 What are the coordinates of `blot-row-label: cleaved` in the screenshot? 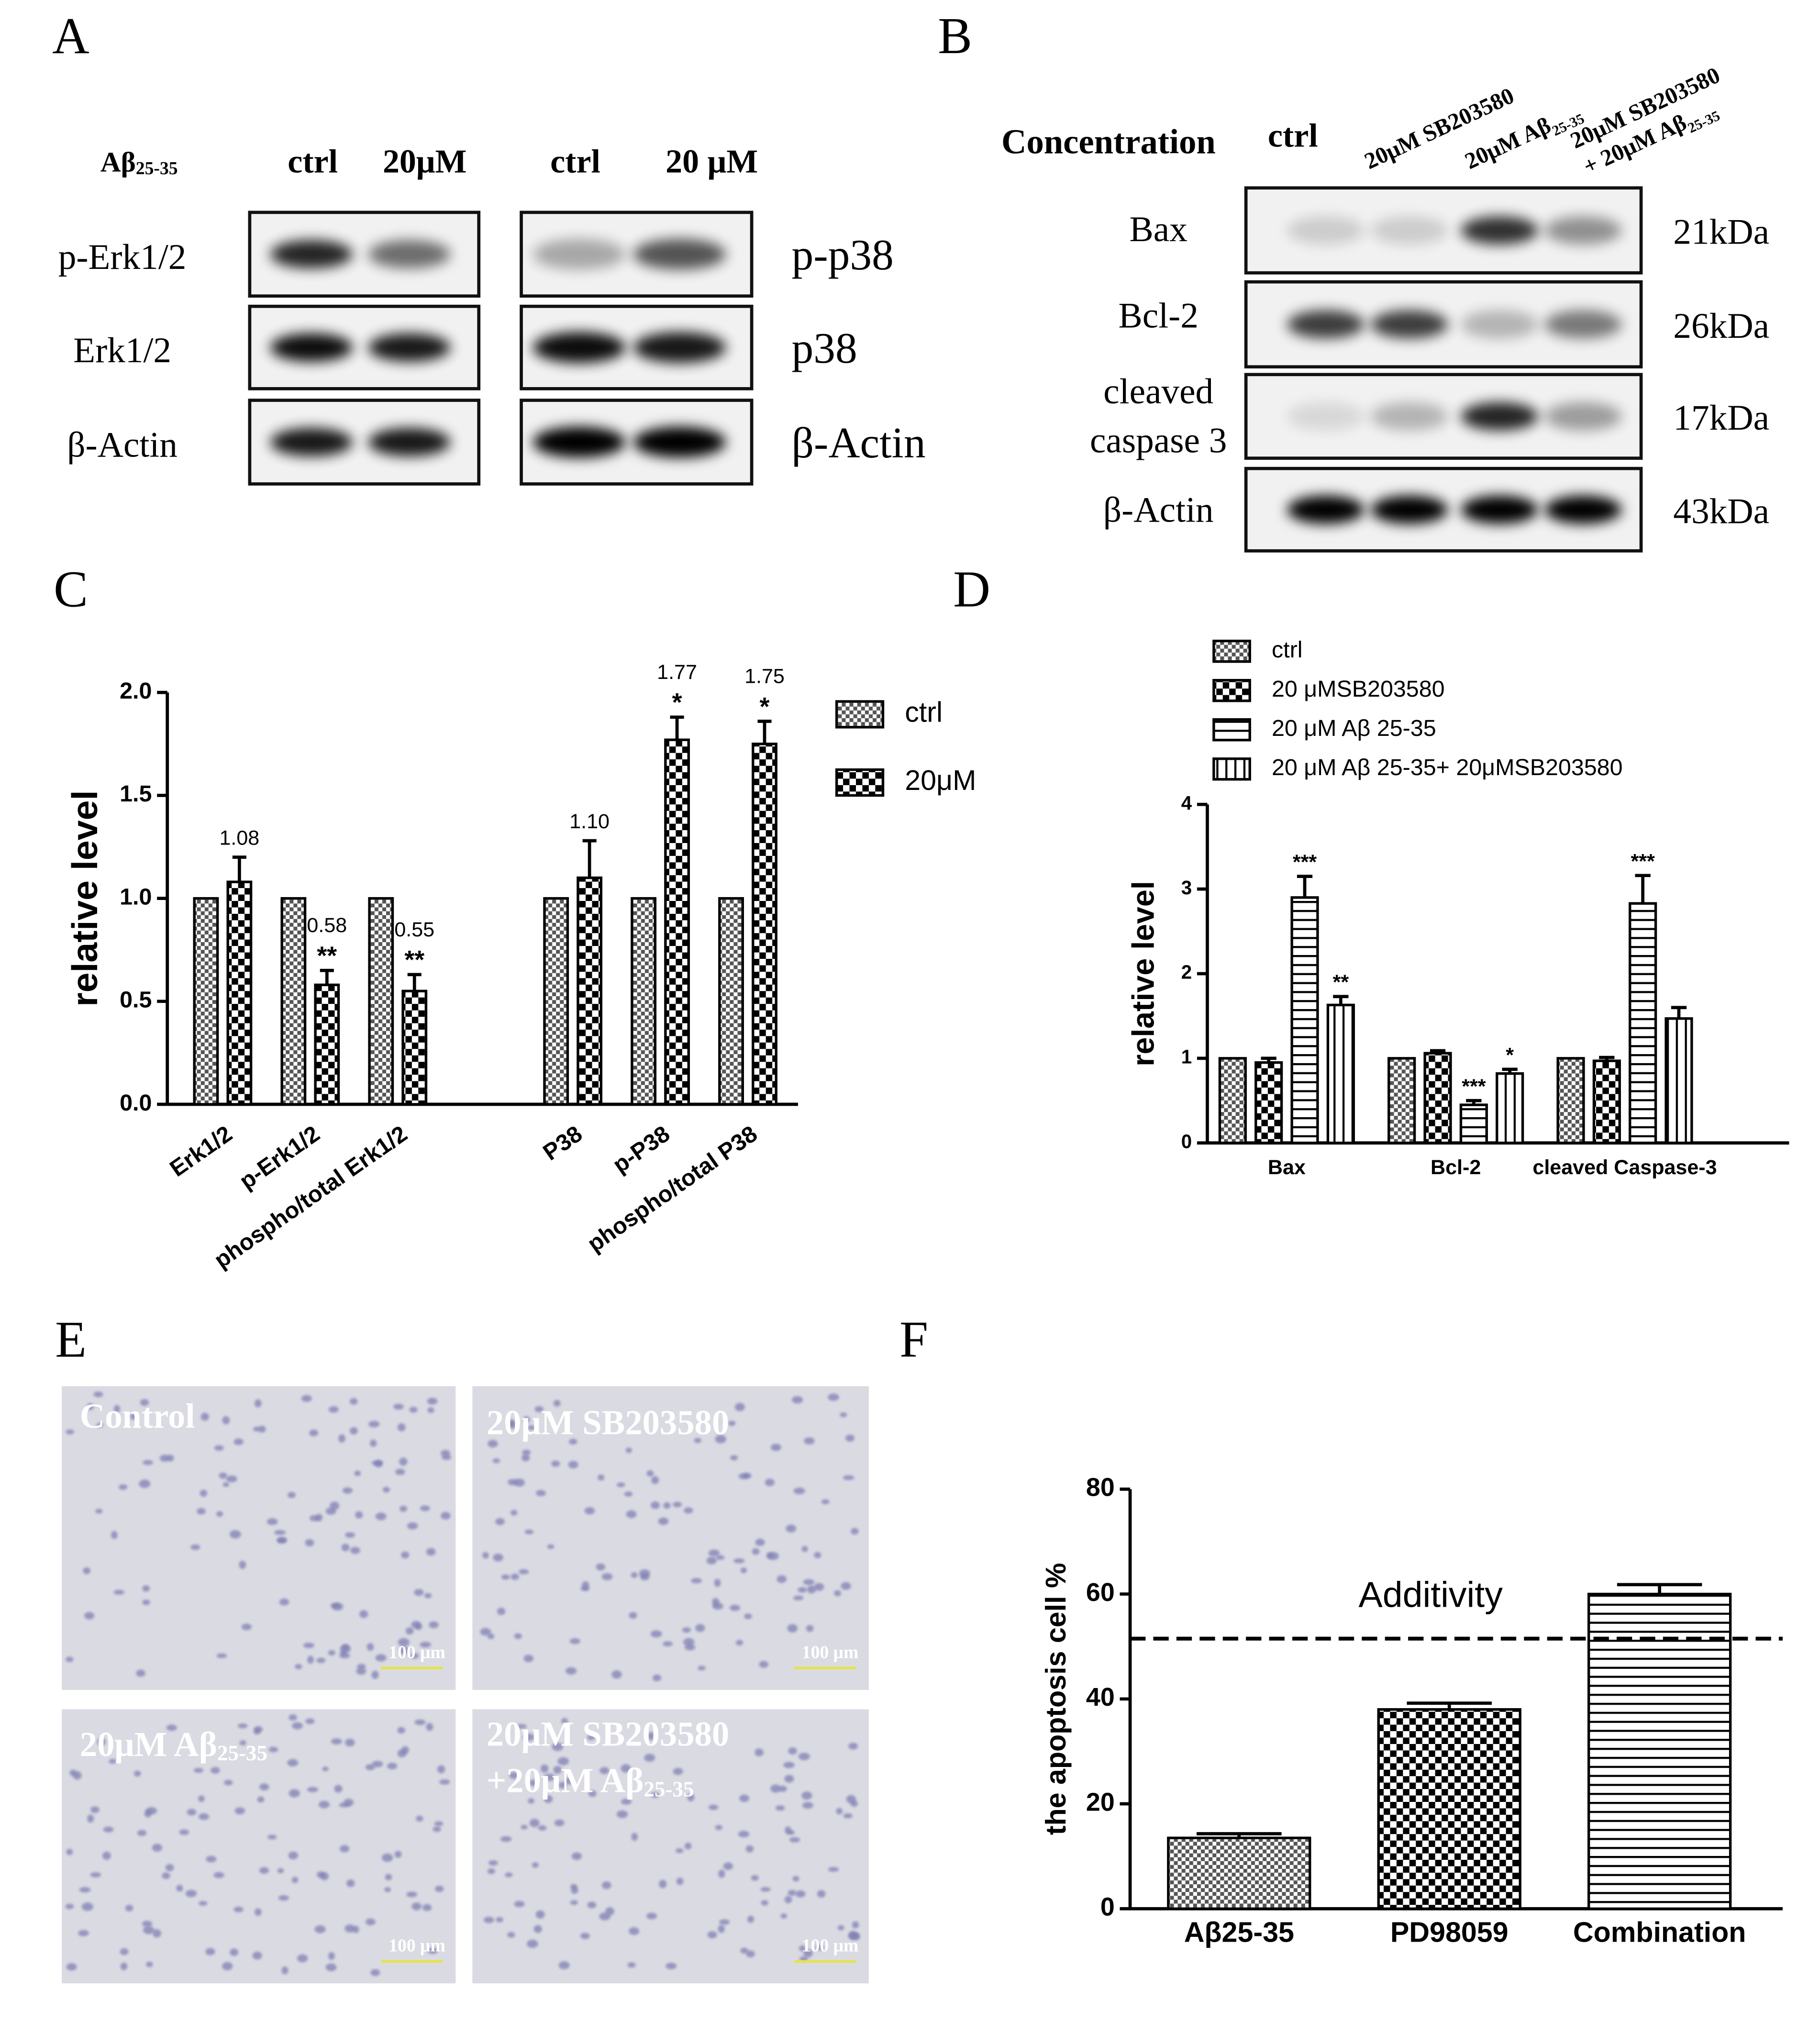 It's located at (1158, 391).